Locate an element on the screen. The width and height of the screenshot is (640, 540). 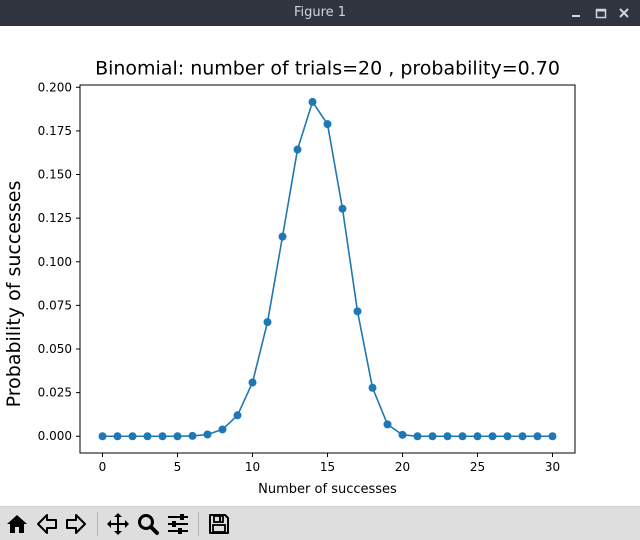
navigation-toolbar is located at coordinates (320, 523).